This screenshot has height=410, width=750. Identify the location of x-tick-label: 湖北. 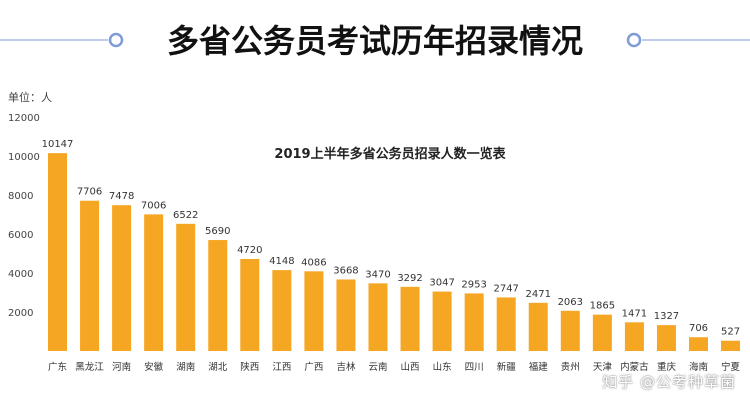
(218, 367).